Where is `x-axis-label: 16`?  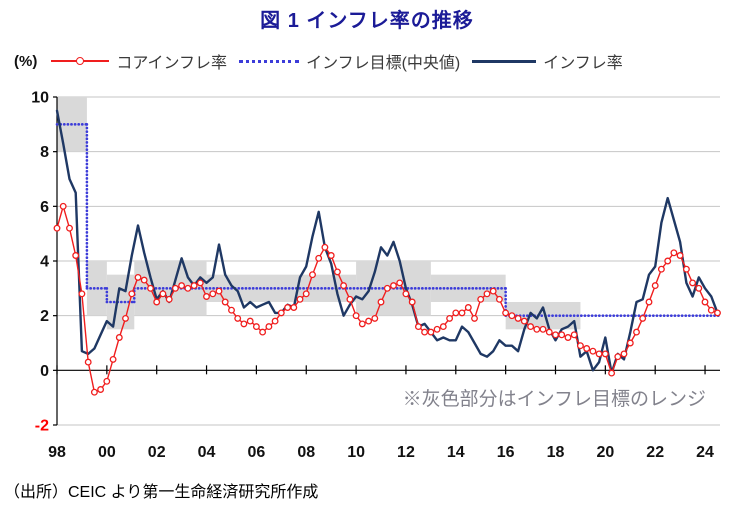 x-axis-label: 16 is located at coordinates (506, 452).